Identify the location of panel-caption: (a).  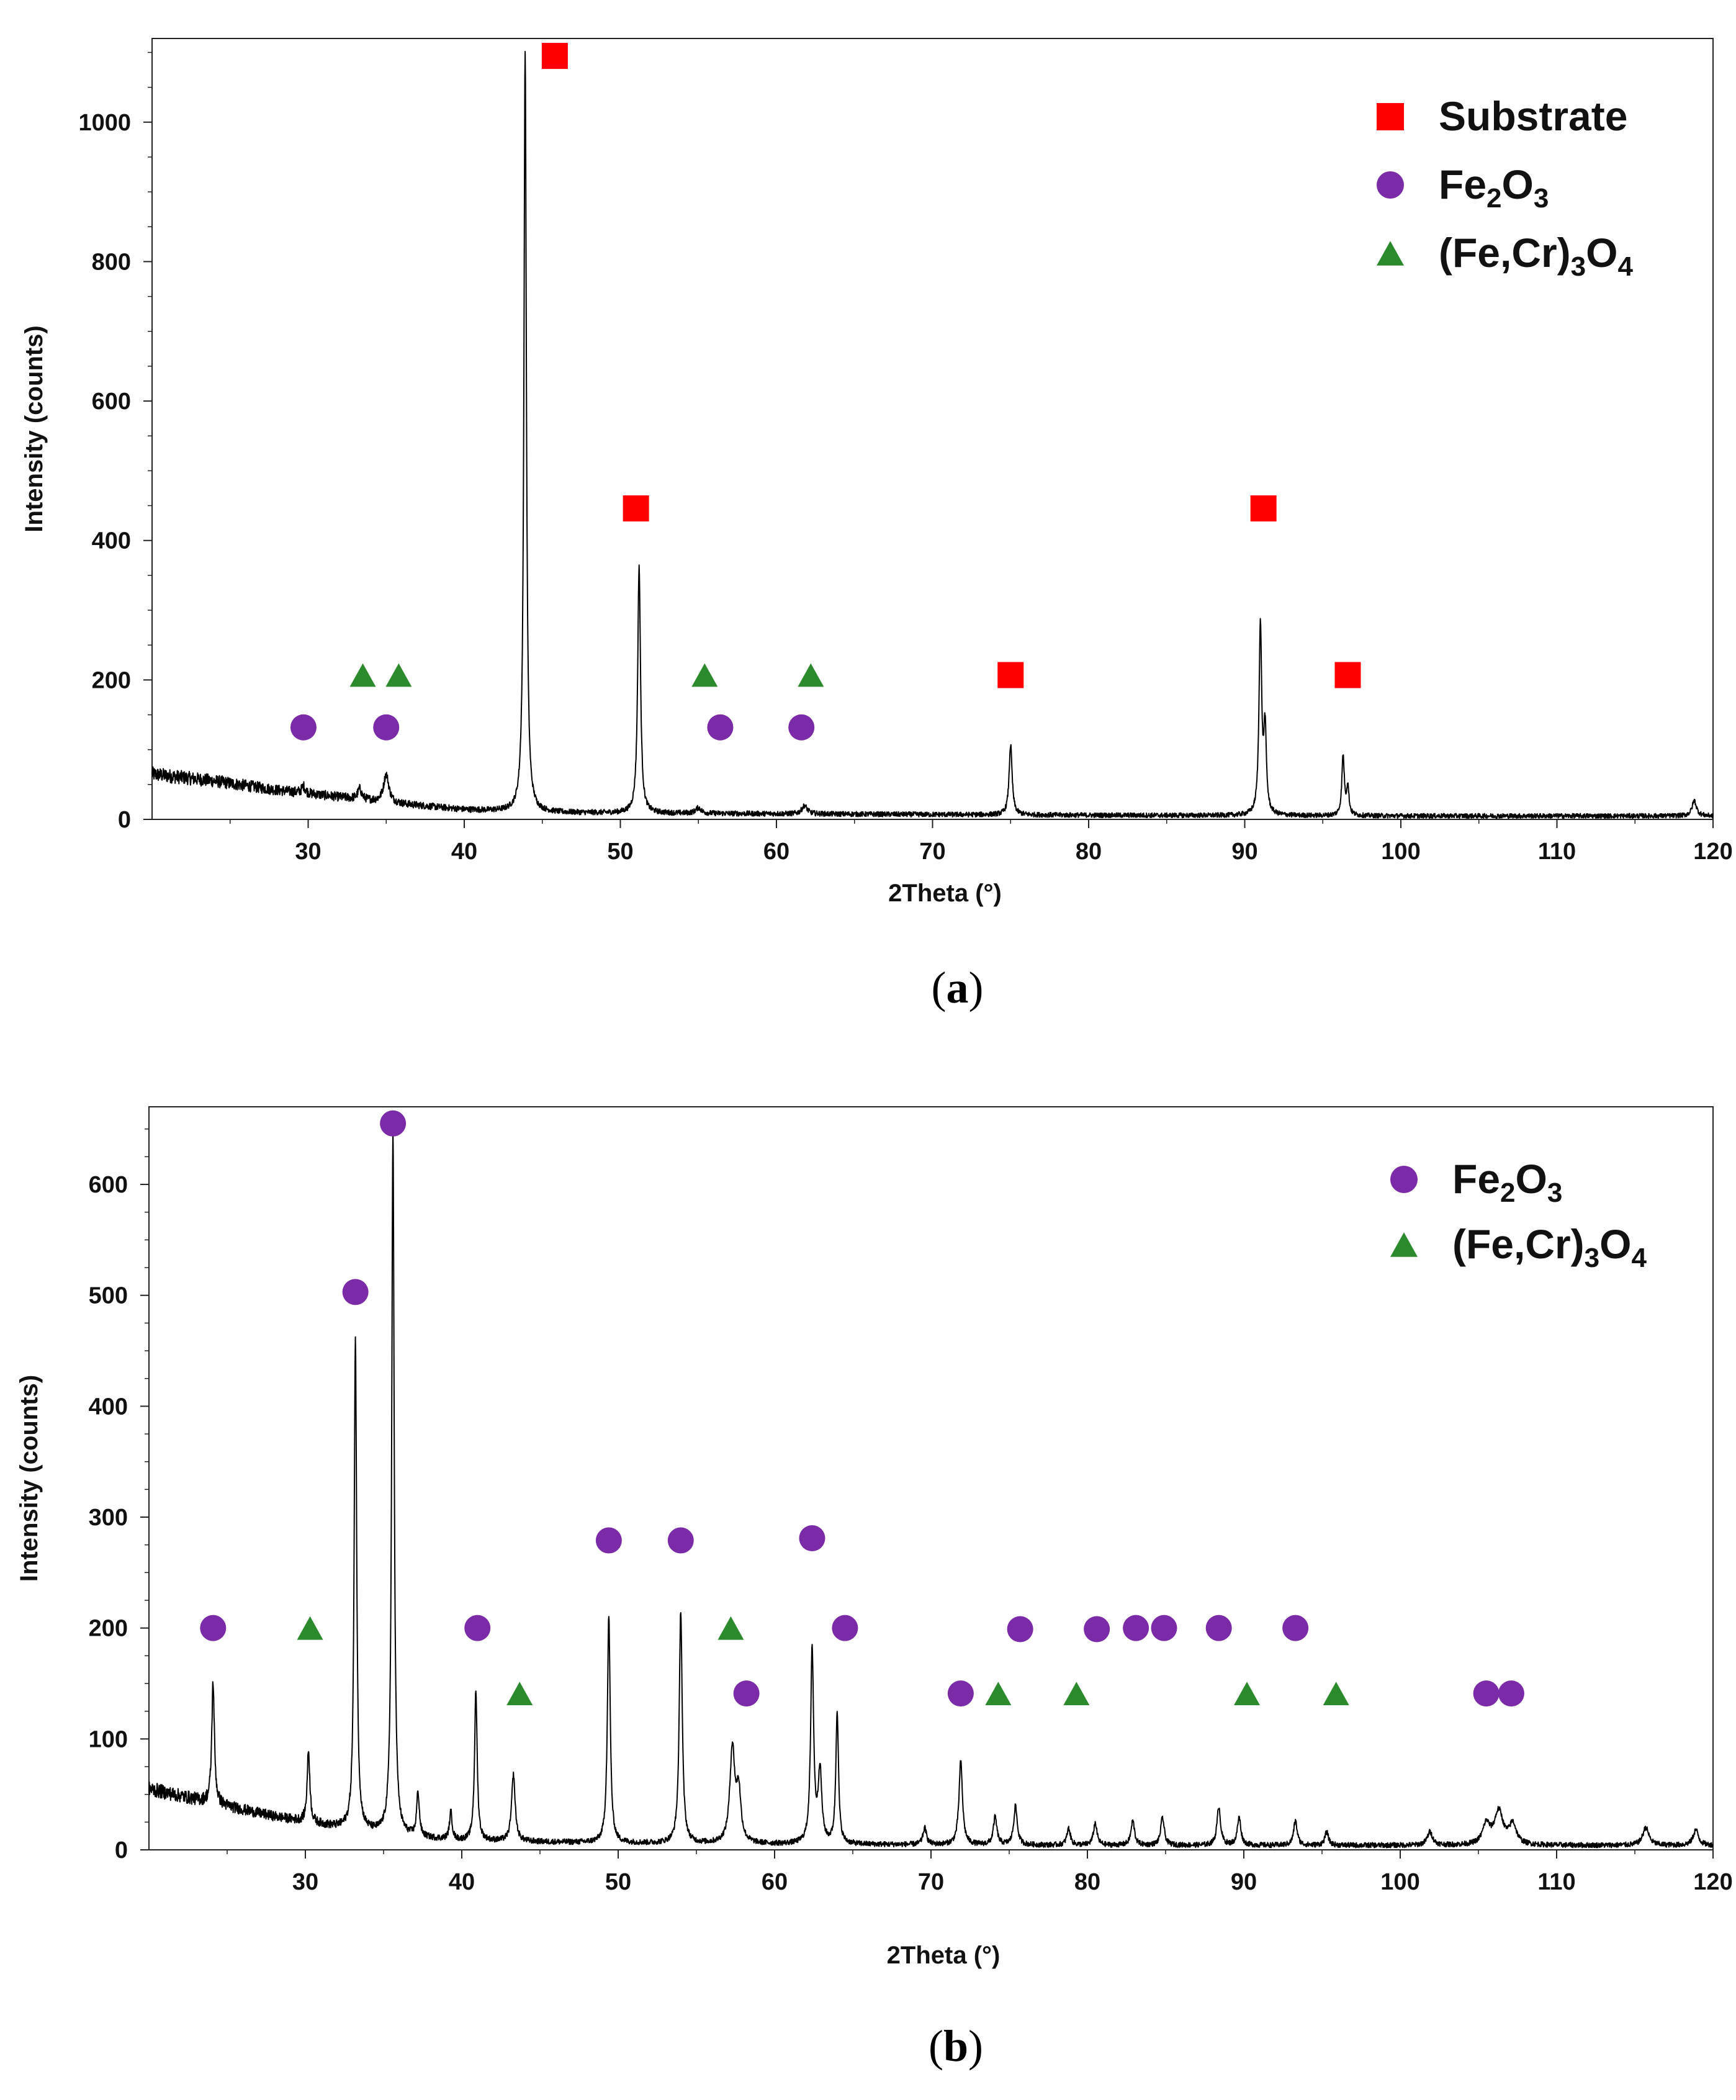
(958, 987).